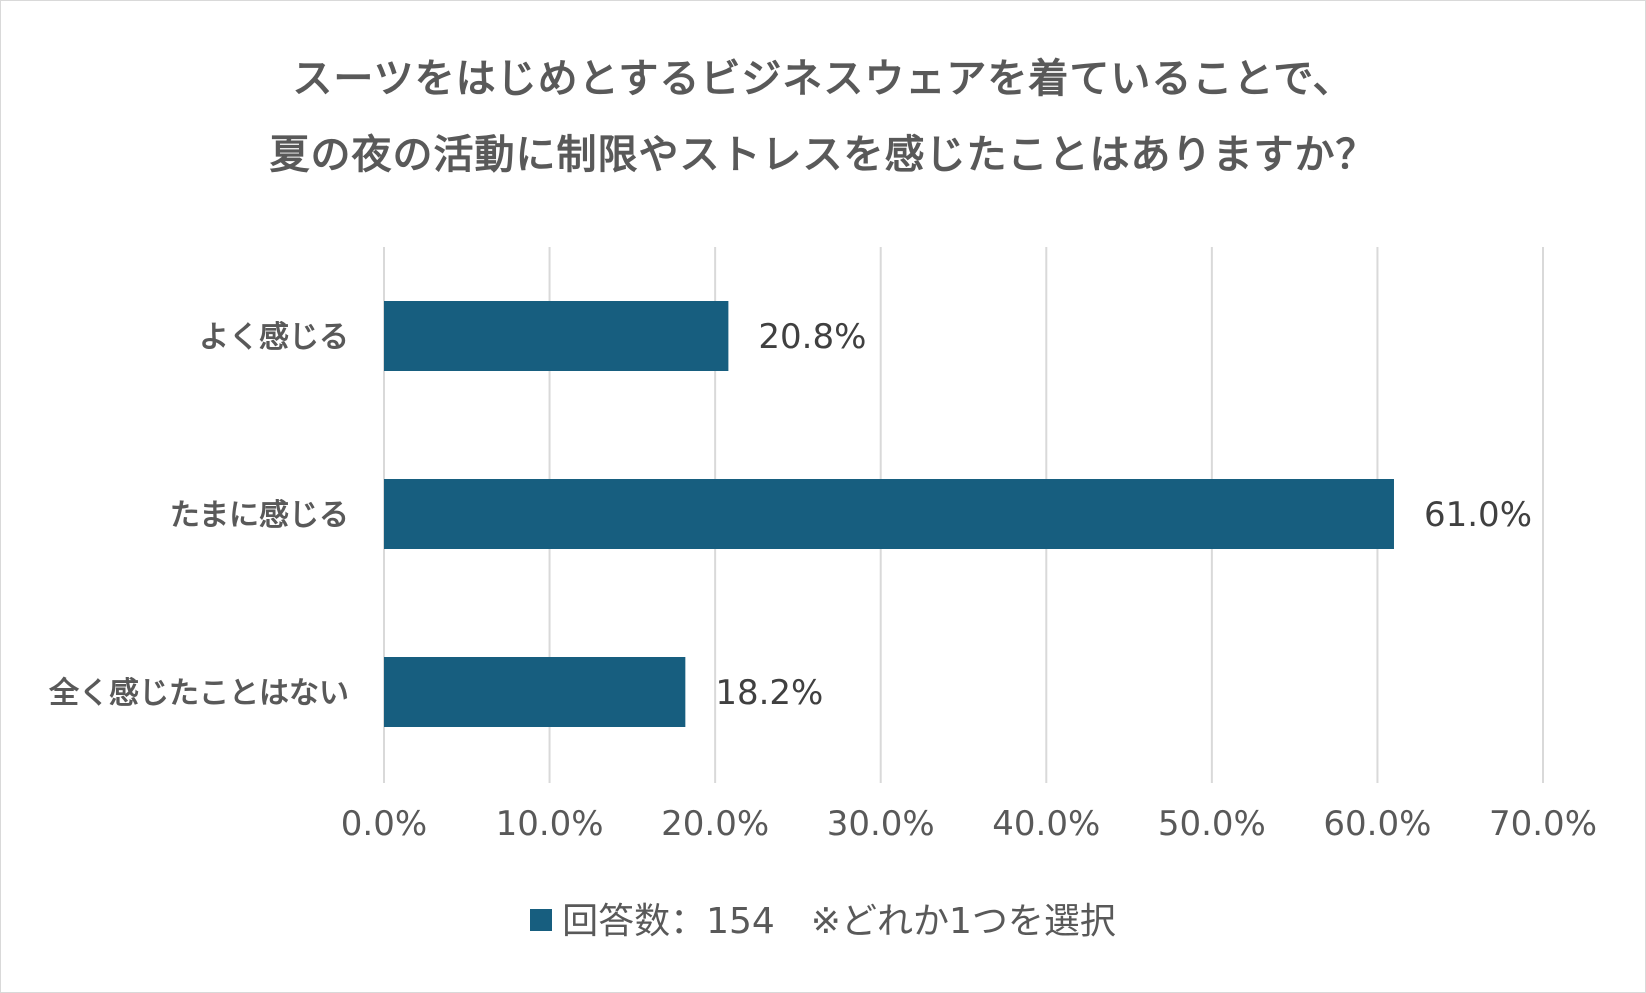 This screenshot has height=993, width=1646. What do you see at coordinates (1212, 824) in the screenshot?
I see `x-tick-label: 50.0%` at bounding box center [1212, 824].